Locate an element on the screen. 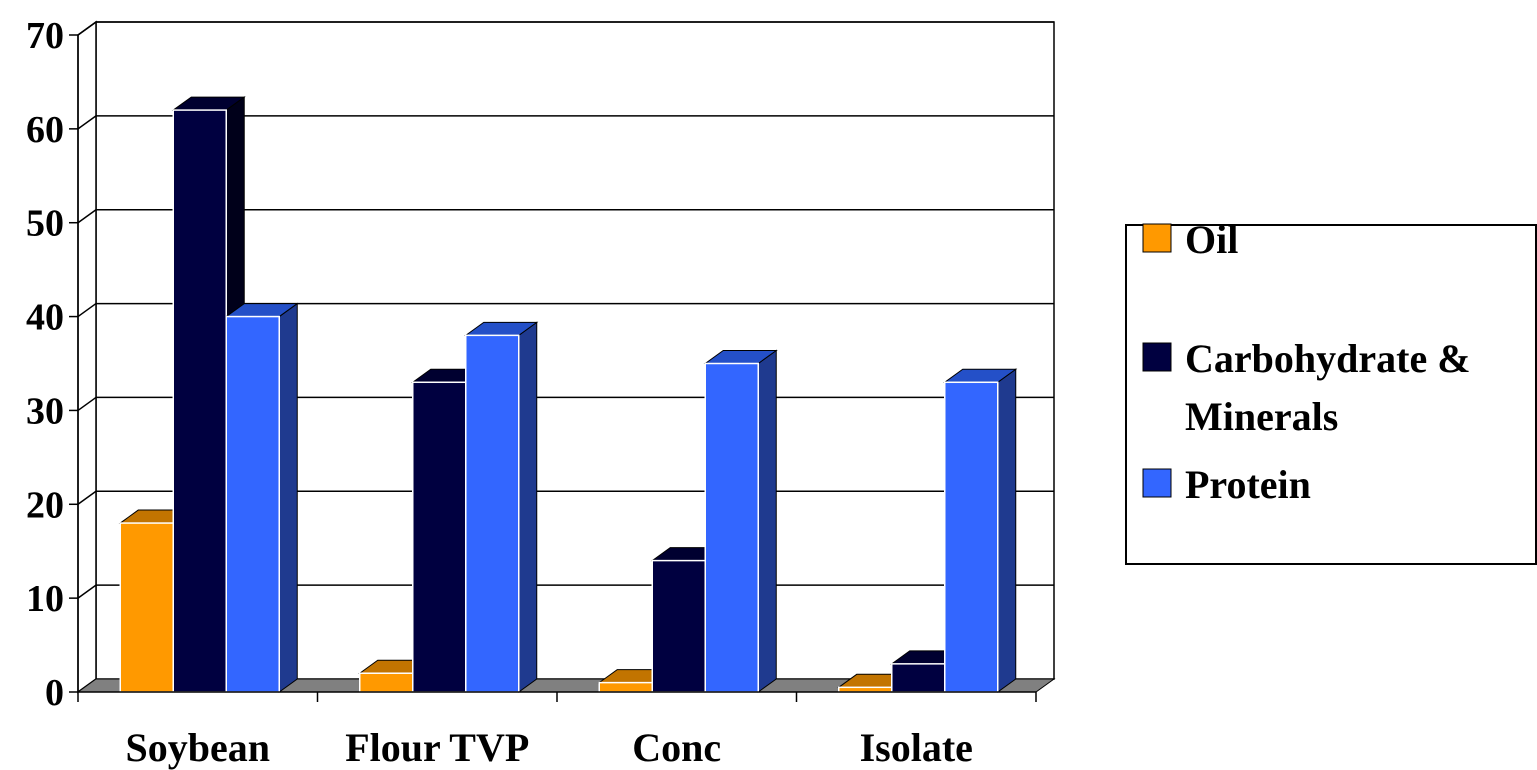  x-axis-ticks: Soybean Flour TVP Conc Isolate is located at coordinates (557, 731).